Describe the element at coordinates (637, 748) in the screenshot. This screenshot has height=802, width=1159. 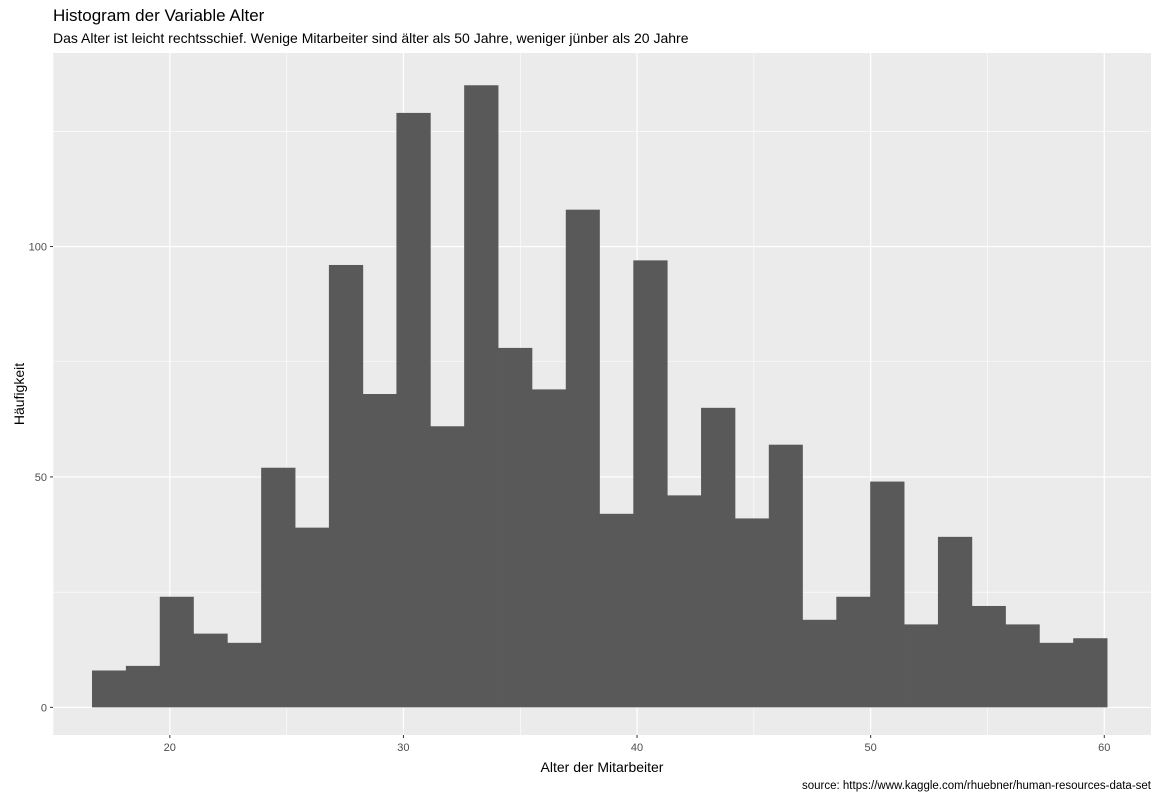
I see `x-tick-label: 40` at that location.